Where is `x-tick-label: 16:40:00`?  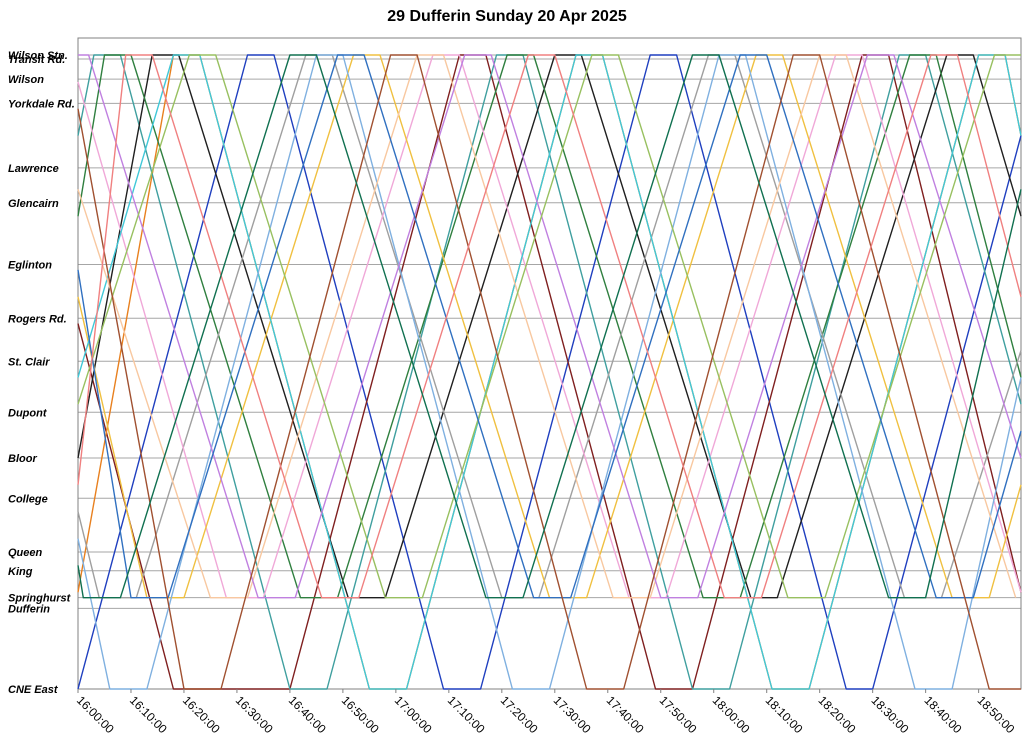
x-tick-label: 16:40:00 is located at coordinates (307, 714).